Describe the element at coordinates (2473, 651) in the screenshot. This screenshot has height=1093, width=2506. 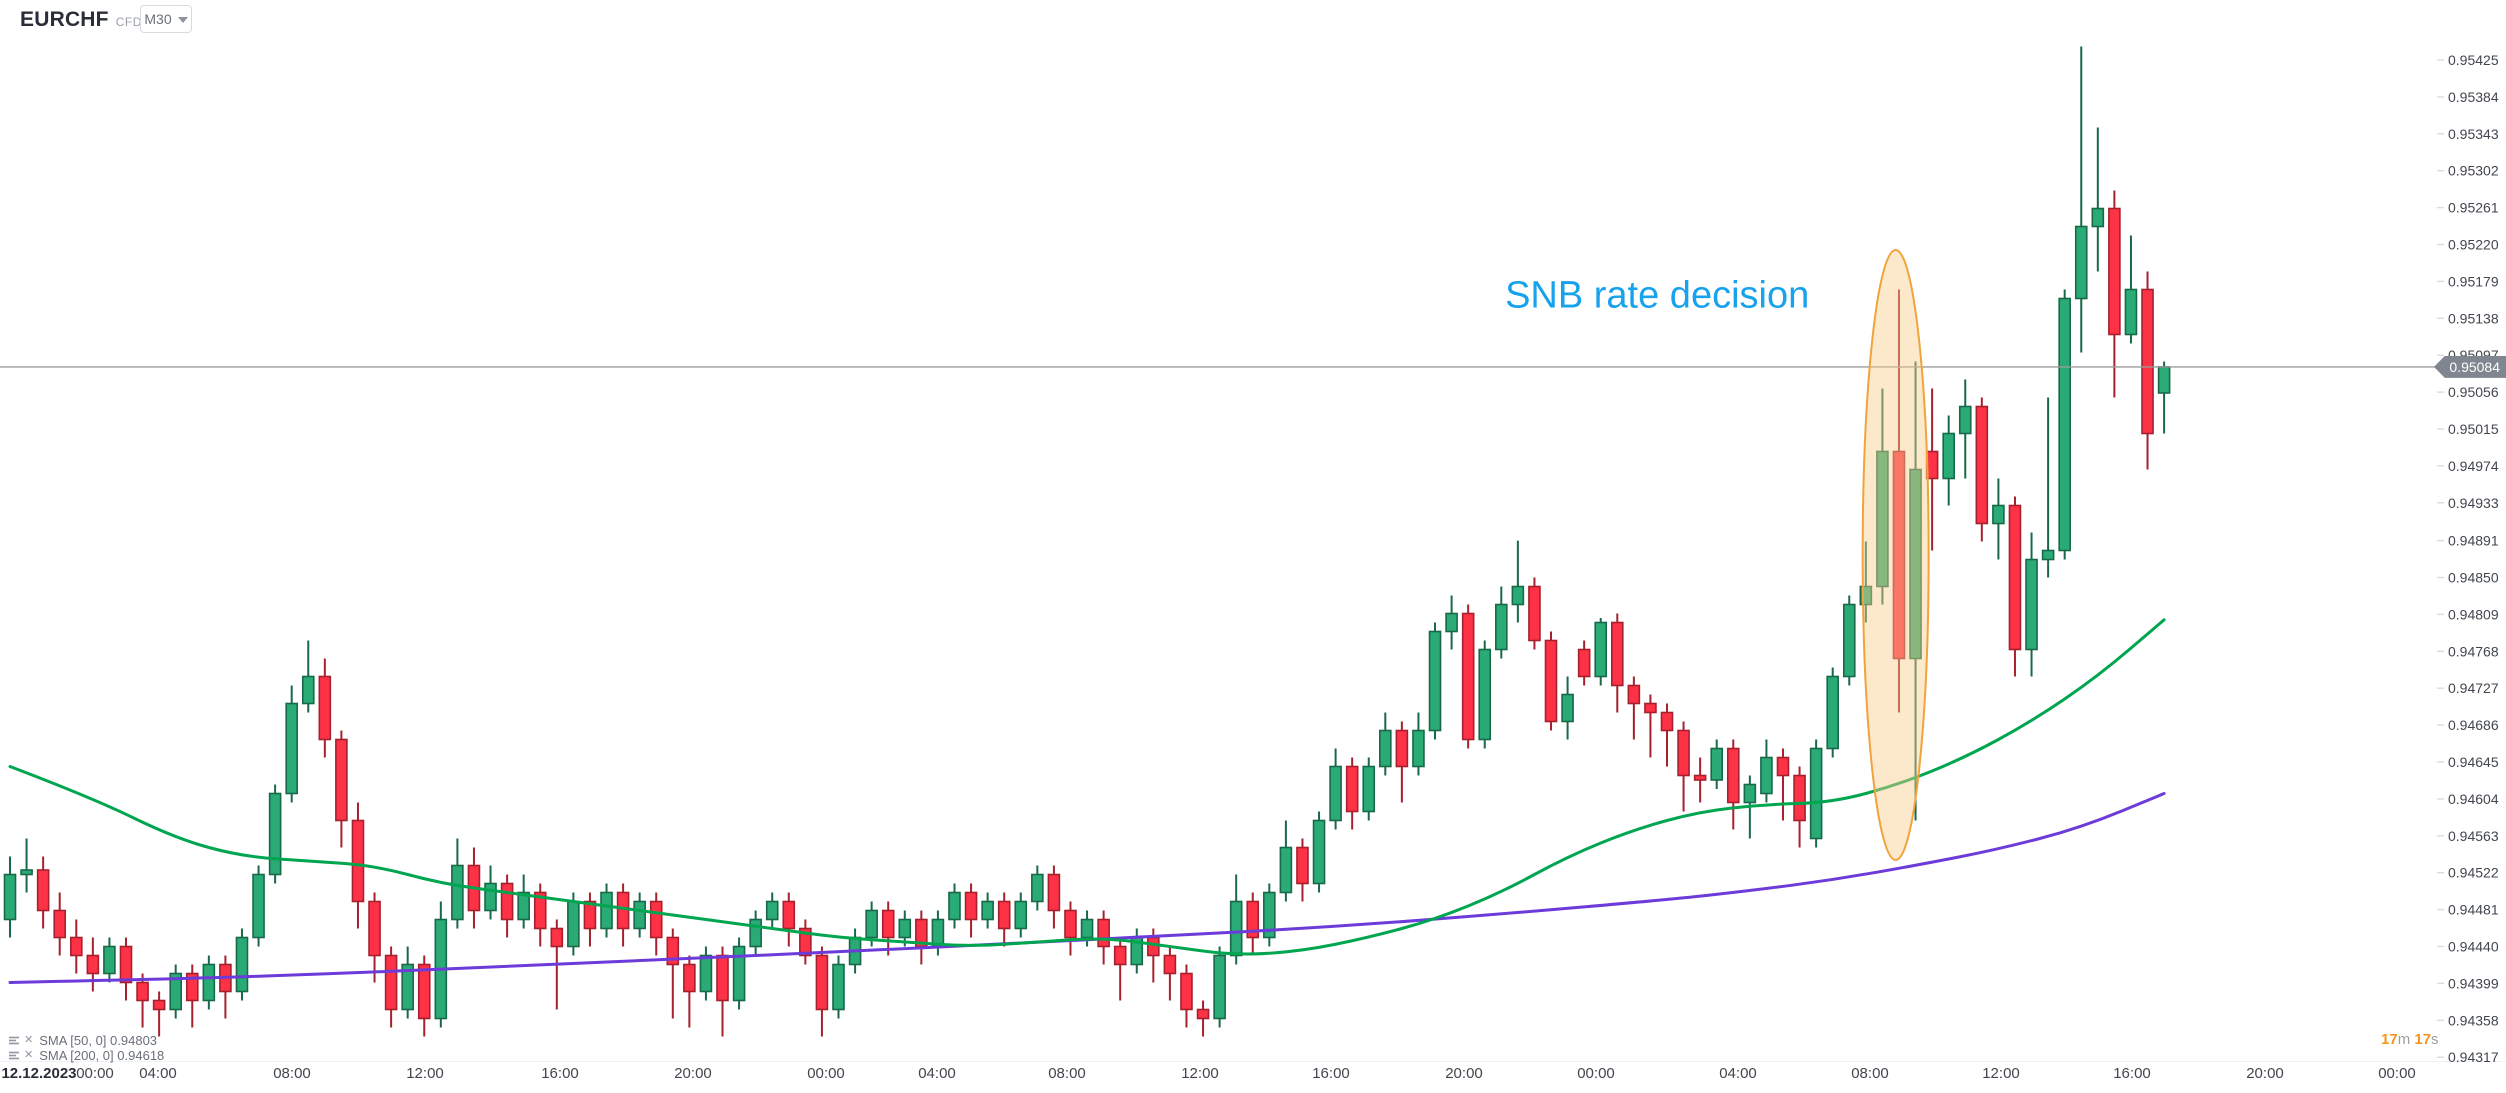
I see `price-axis-label: 0.94768` at that location.